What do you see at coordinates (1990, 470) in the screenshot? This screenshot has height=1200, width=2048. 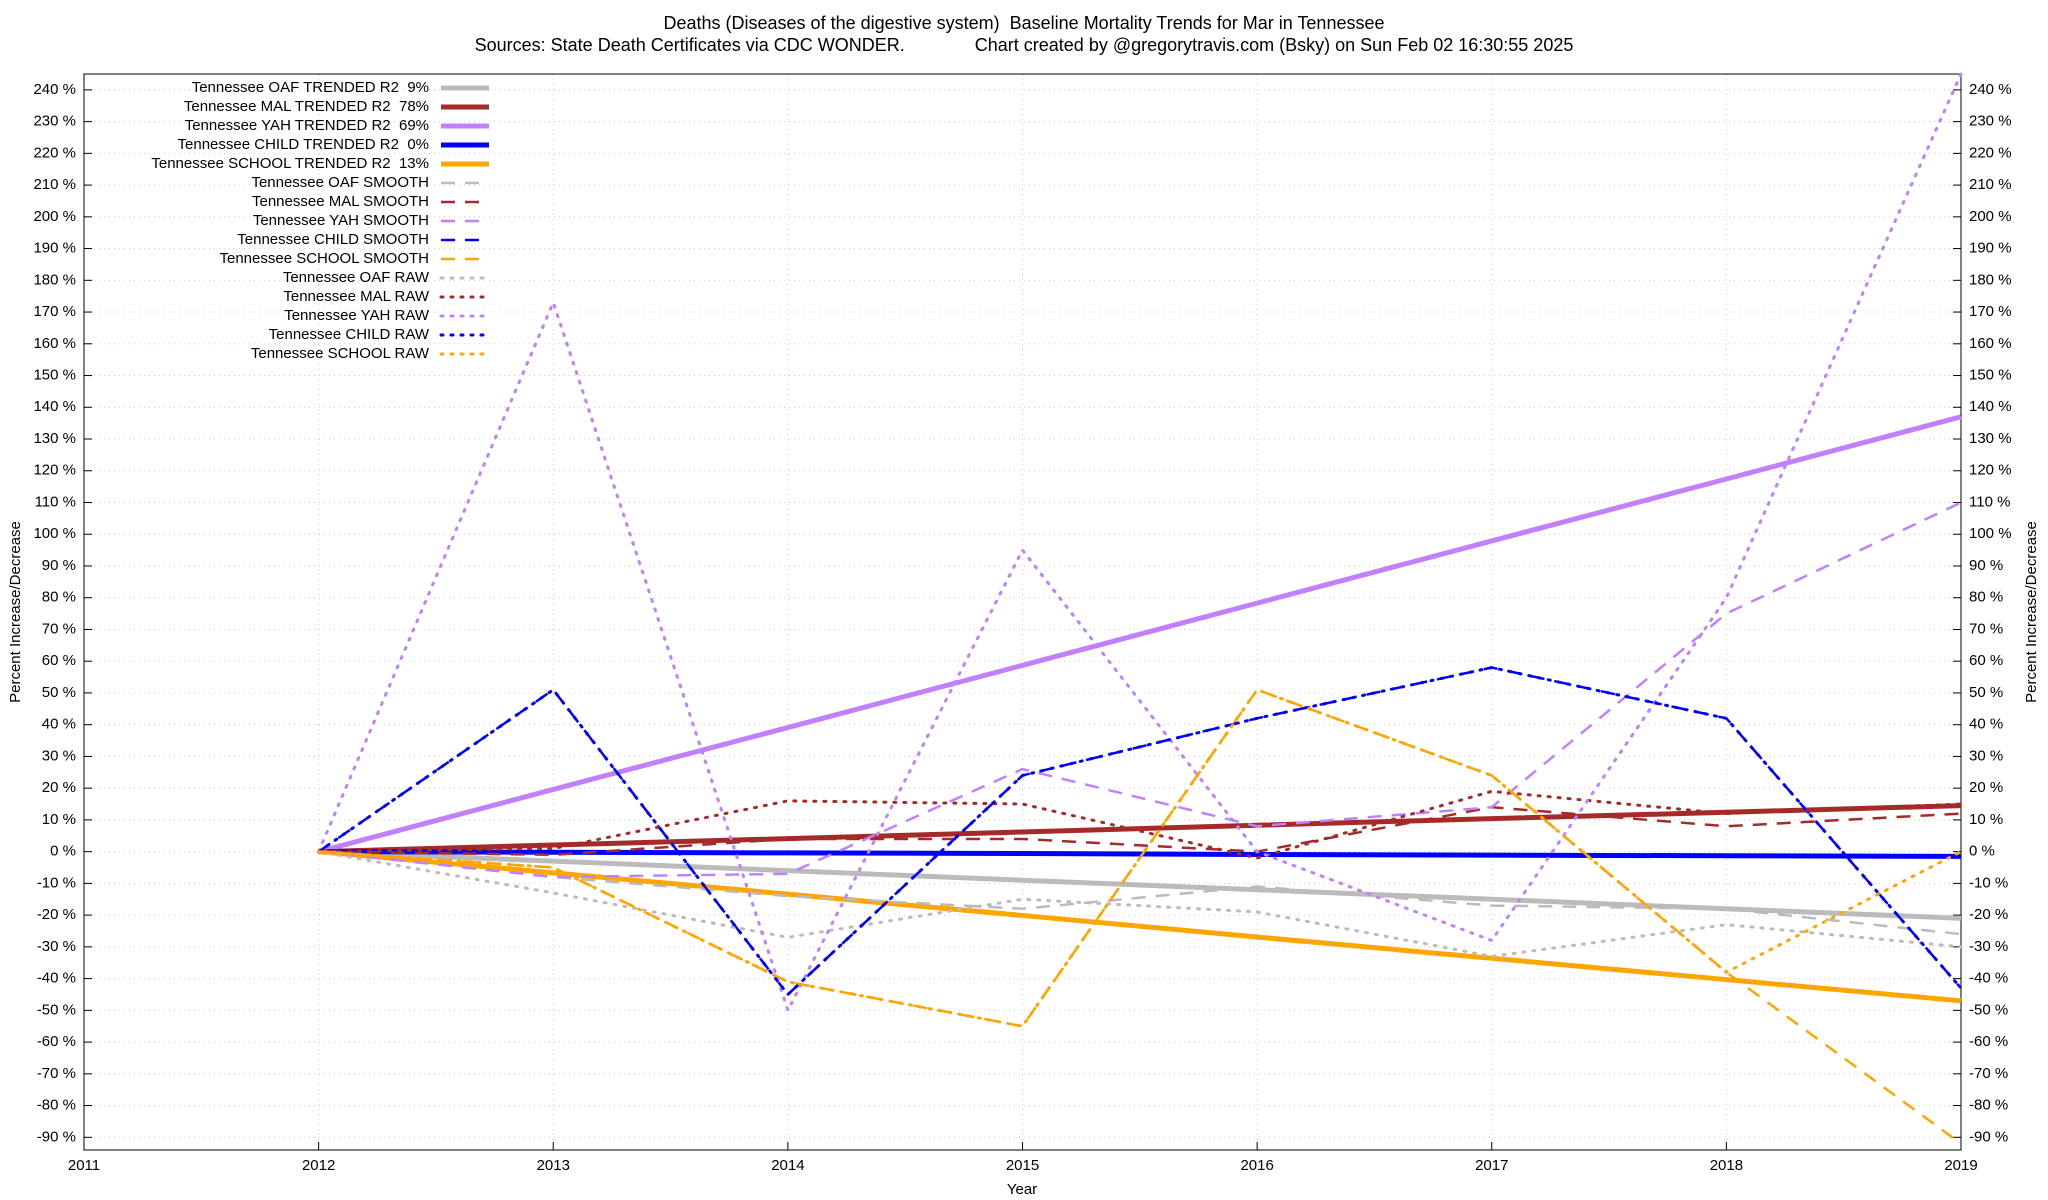 I see `y-tick-label-right: 120 %` at bounding box center [1990, 470].